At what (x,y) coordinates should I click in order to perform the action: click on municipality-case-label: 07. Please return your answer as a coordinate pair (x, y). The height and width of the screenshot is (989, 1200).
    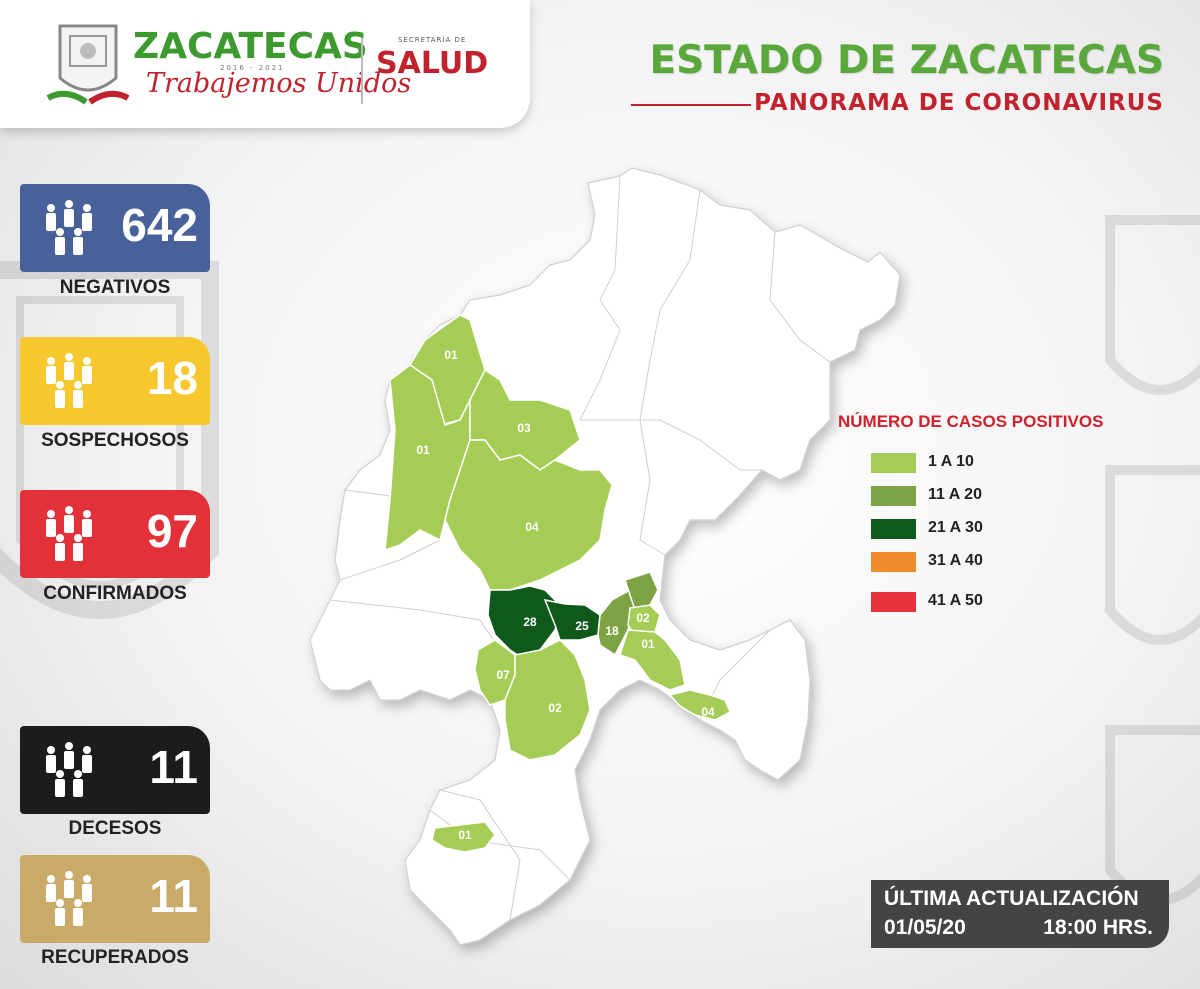
    Looking at the image, I should click on (503, 675).